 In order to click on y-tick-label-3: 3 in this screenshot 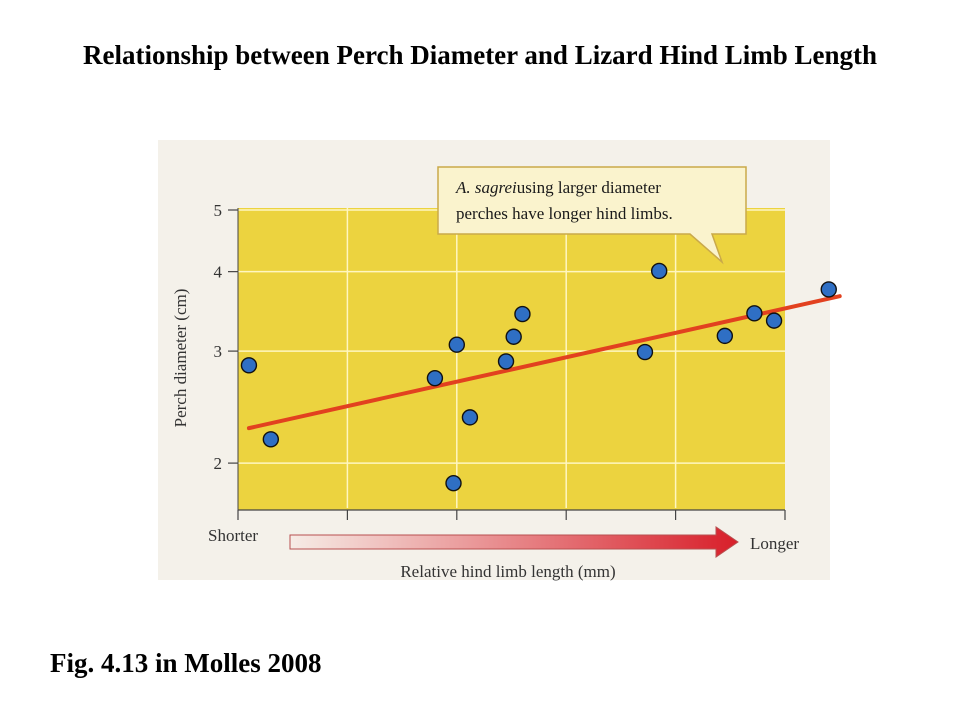, I will do `click(218, 351)`.